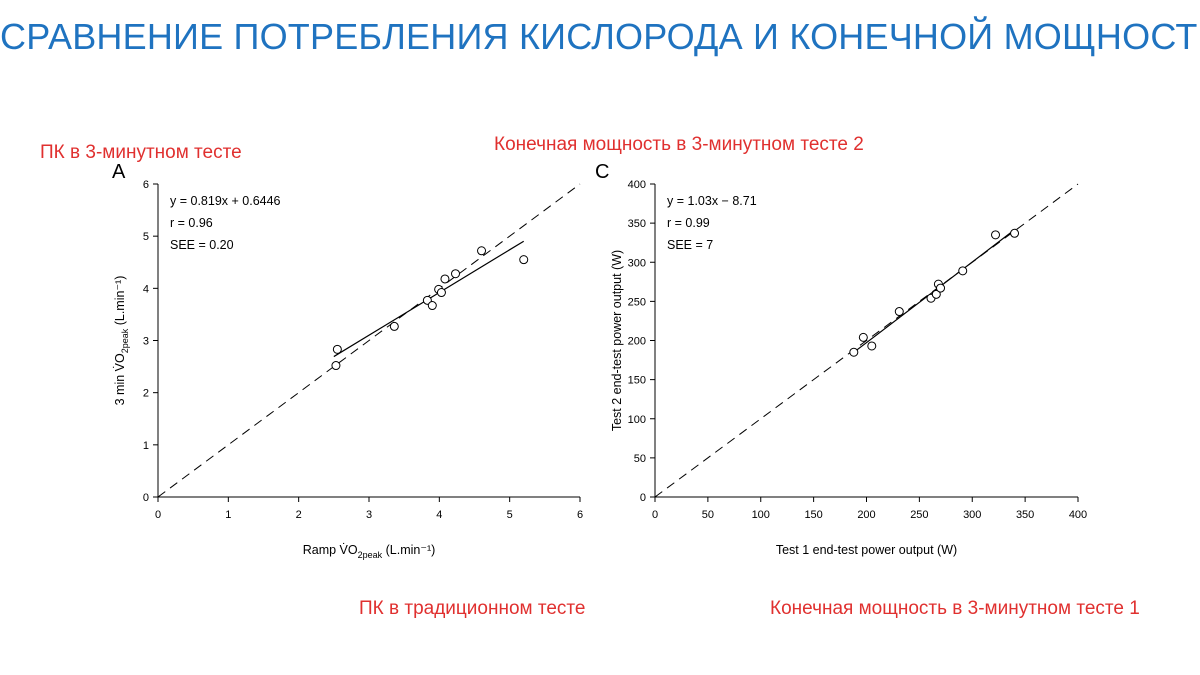  Describe the element at coordinates (299, 515) in the screenshot. I see `x-tick-label: 2` at that location.